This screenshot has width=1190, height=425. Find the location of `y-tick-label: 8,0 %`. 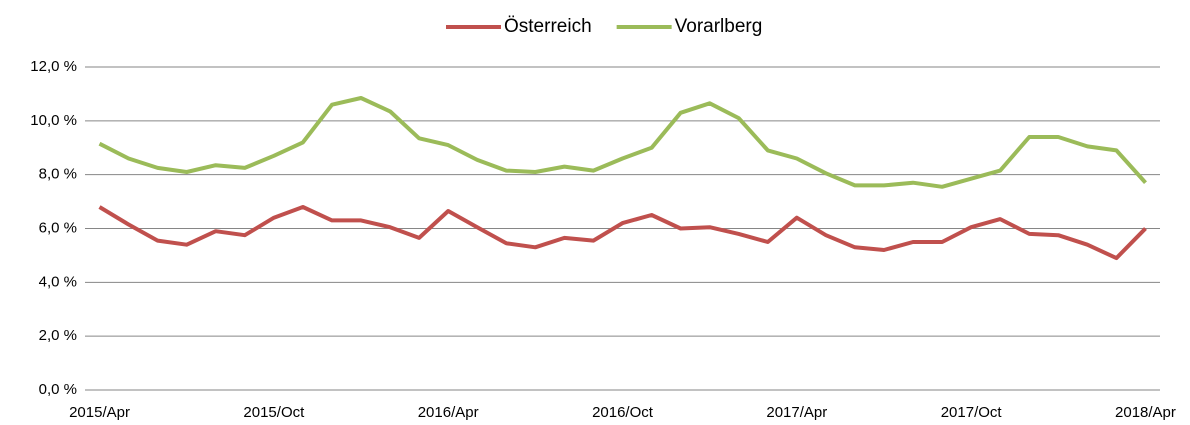

y-tick-label: 8,0 % is located at coordinates (58, 174).